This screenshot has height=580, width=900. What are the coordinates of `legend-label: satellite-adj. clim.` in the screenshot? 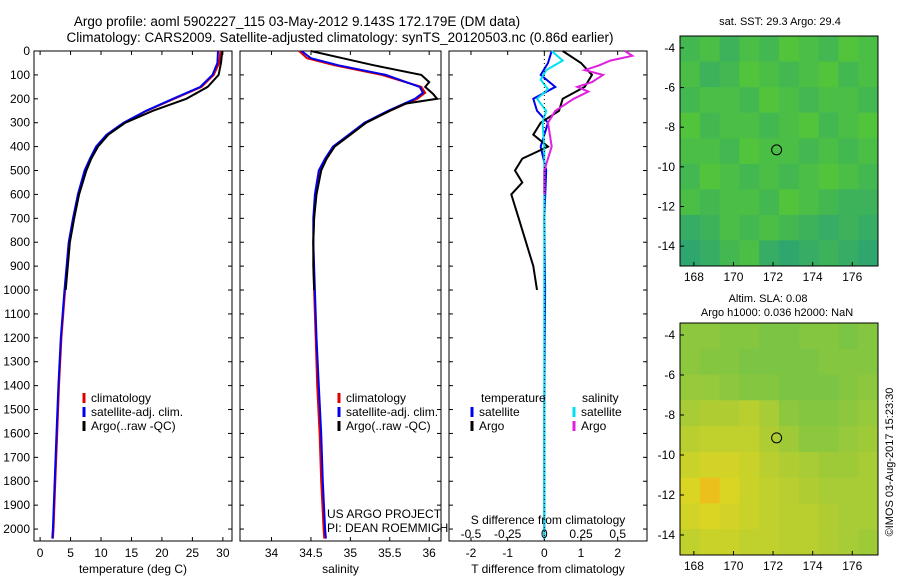 It's located at (137, 412).